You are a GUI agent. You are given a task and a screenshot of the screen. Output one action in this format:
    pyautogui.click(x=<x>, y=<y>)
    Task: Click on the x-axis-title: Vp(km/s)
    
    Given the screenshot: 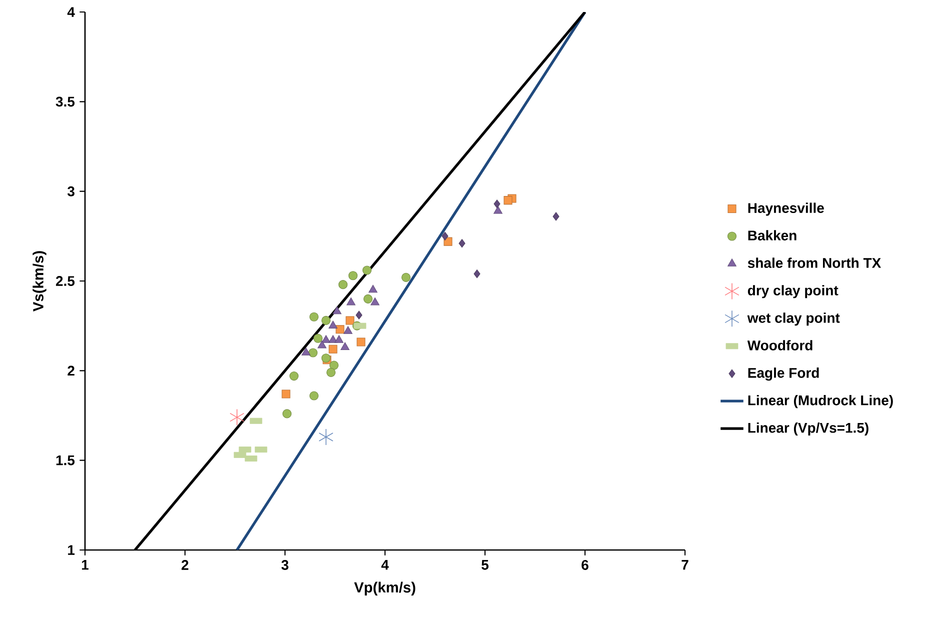 What is the action you would take?
    pyautogui.click(x=385, y=589)
    